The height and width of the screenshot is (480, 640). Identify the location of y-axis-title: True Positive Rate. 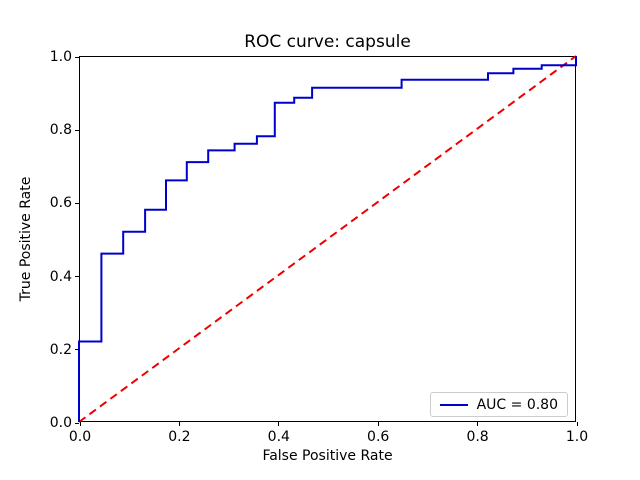
(26, 239).